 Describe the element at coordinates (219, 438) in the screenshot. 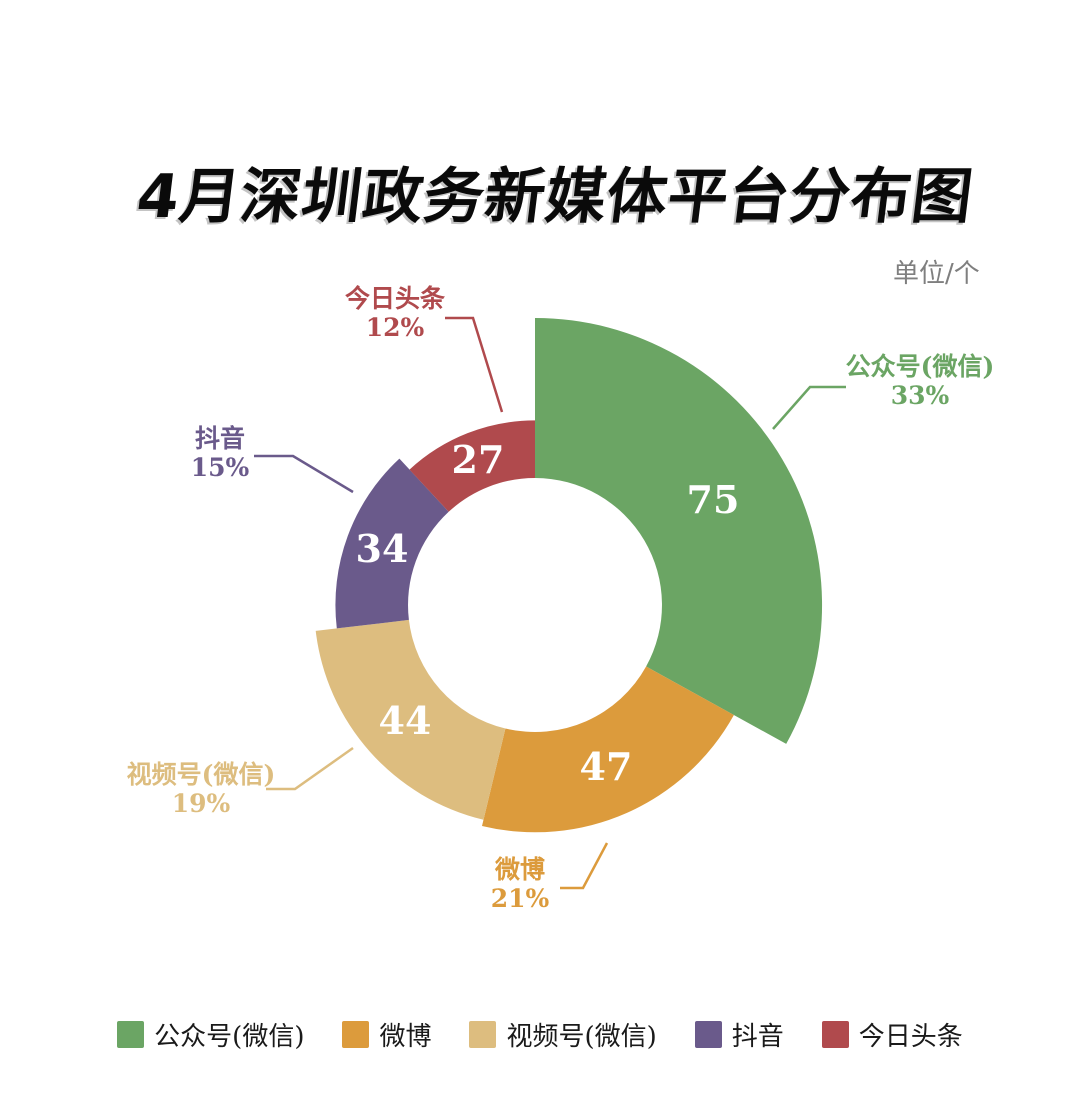

I see `callout-name: 抖音` at that location.